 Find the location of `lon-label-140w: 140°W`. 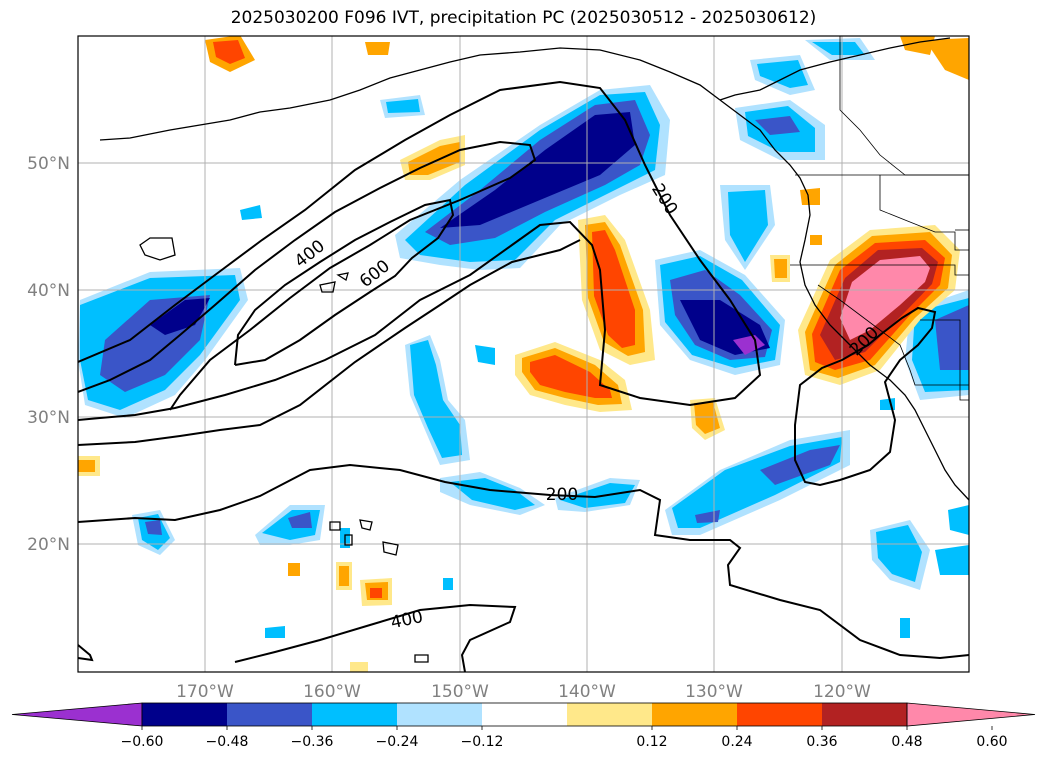

lon-label-140w: 140°W is located at coordinates (587, 692).